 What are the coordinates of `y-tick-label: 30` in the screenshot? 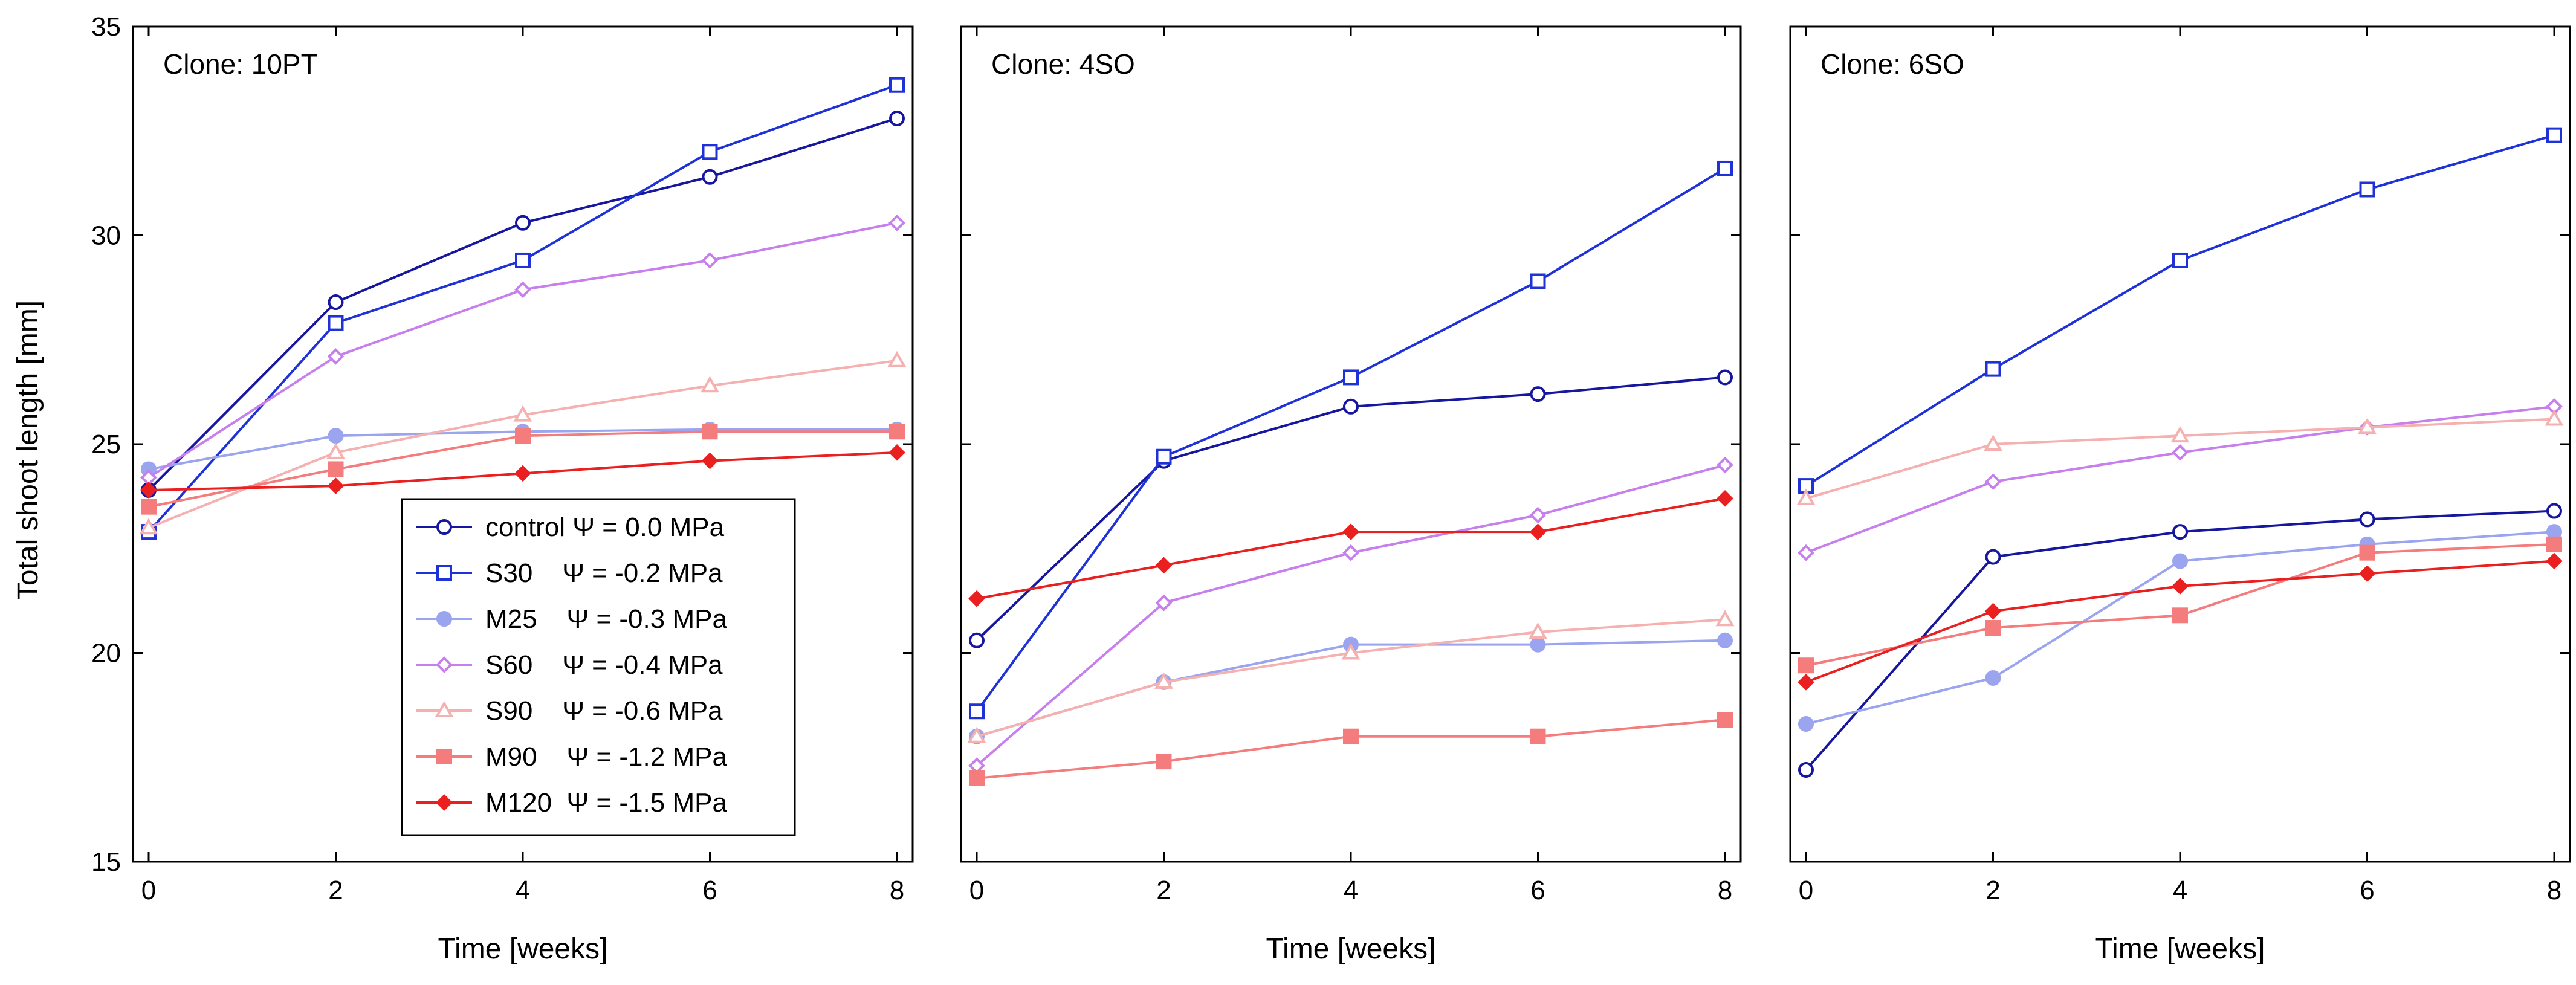 It's located at (106, 236).